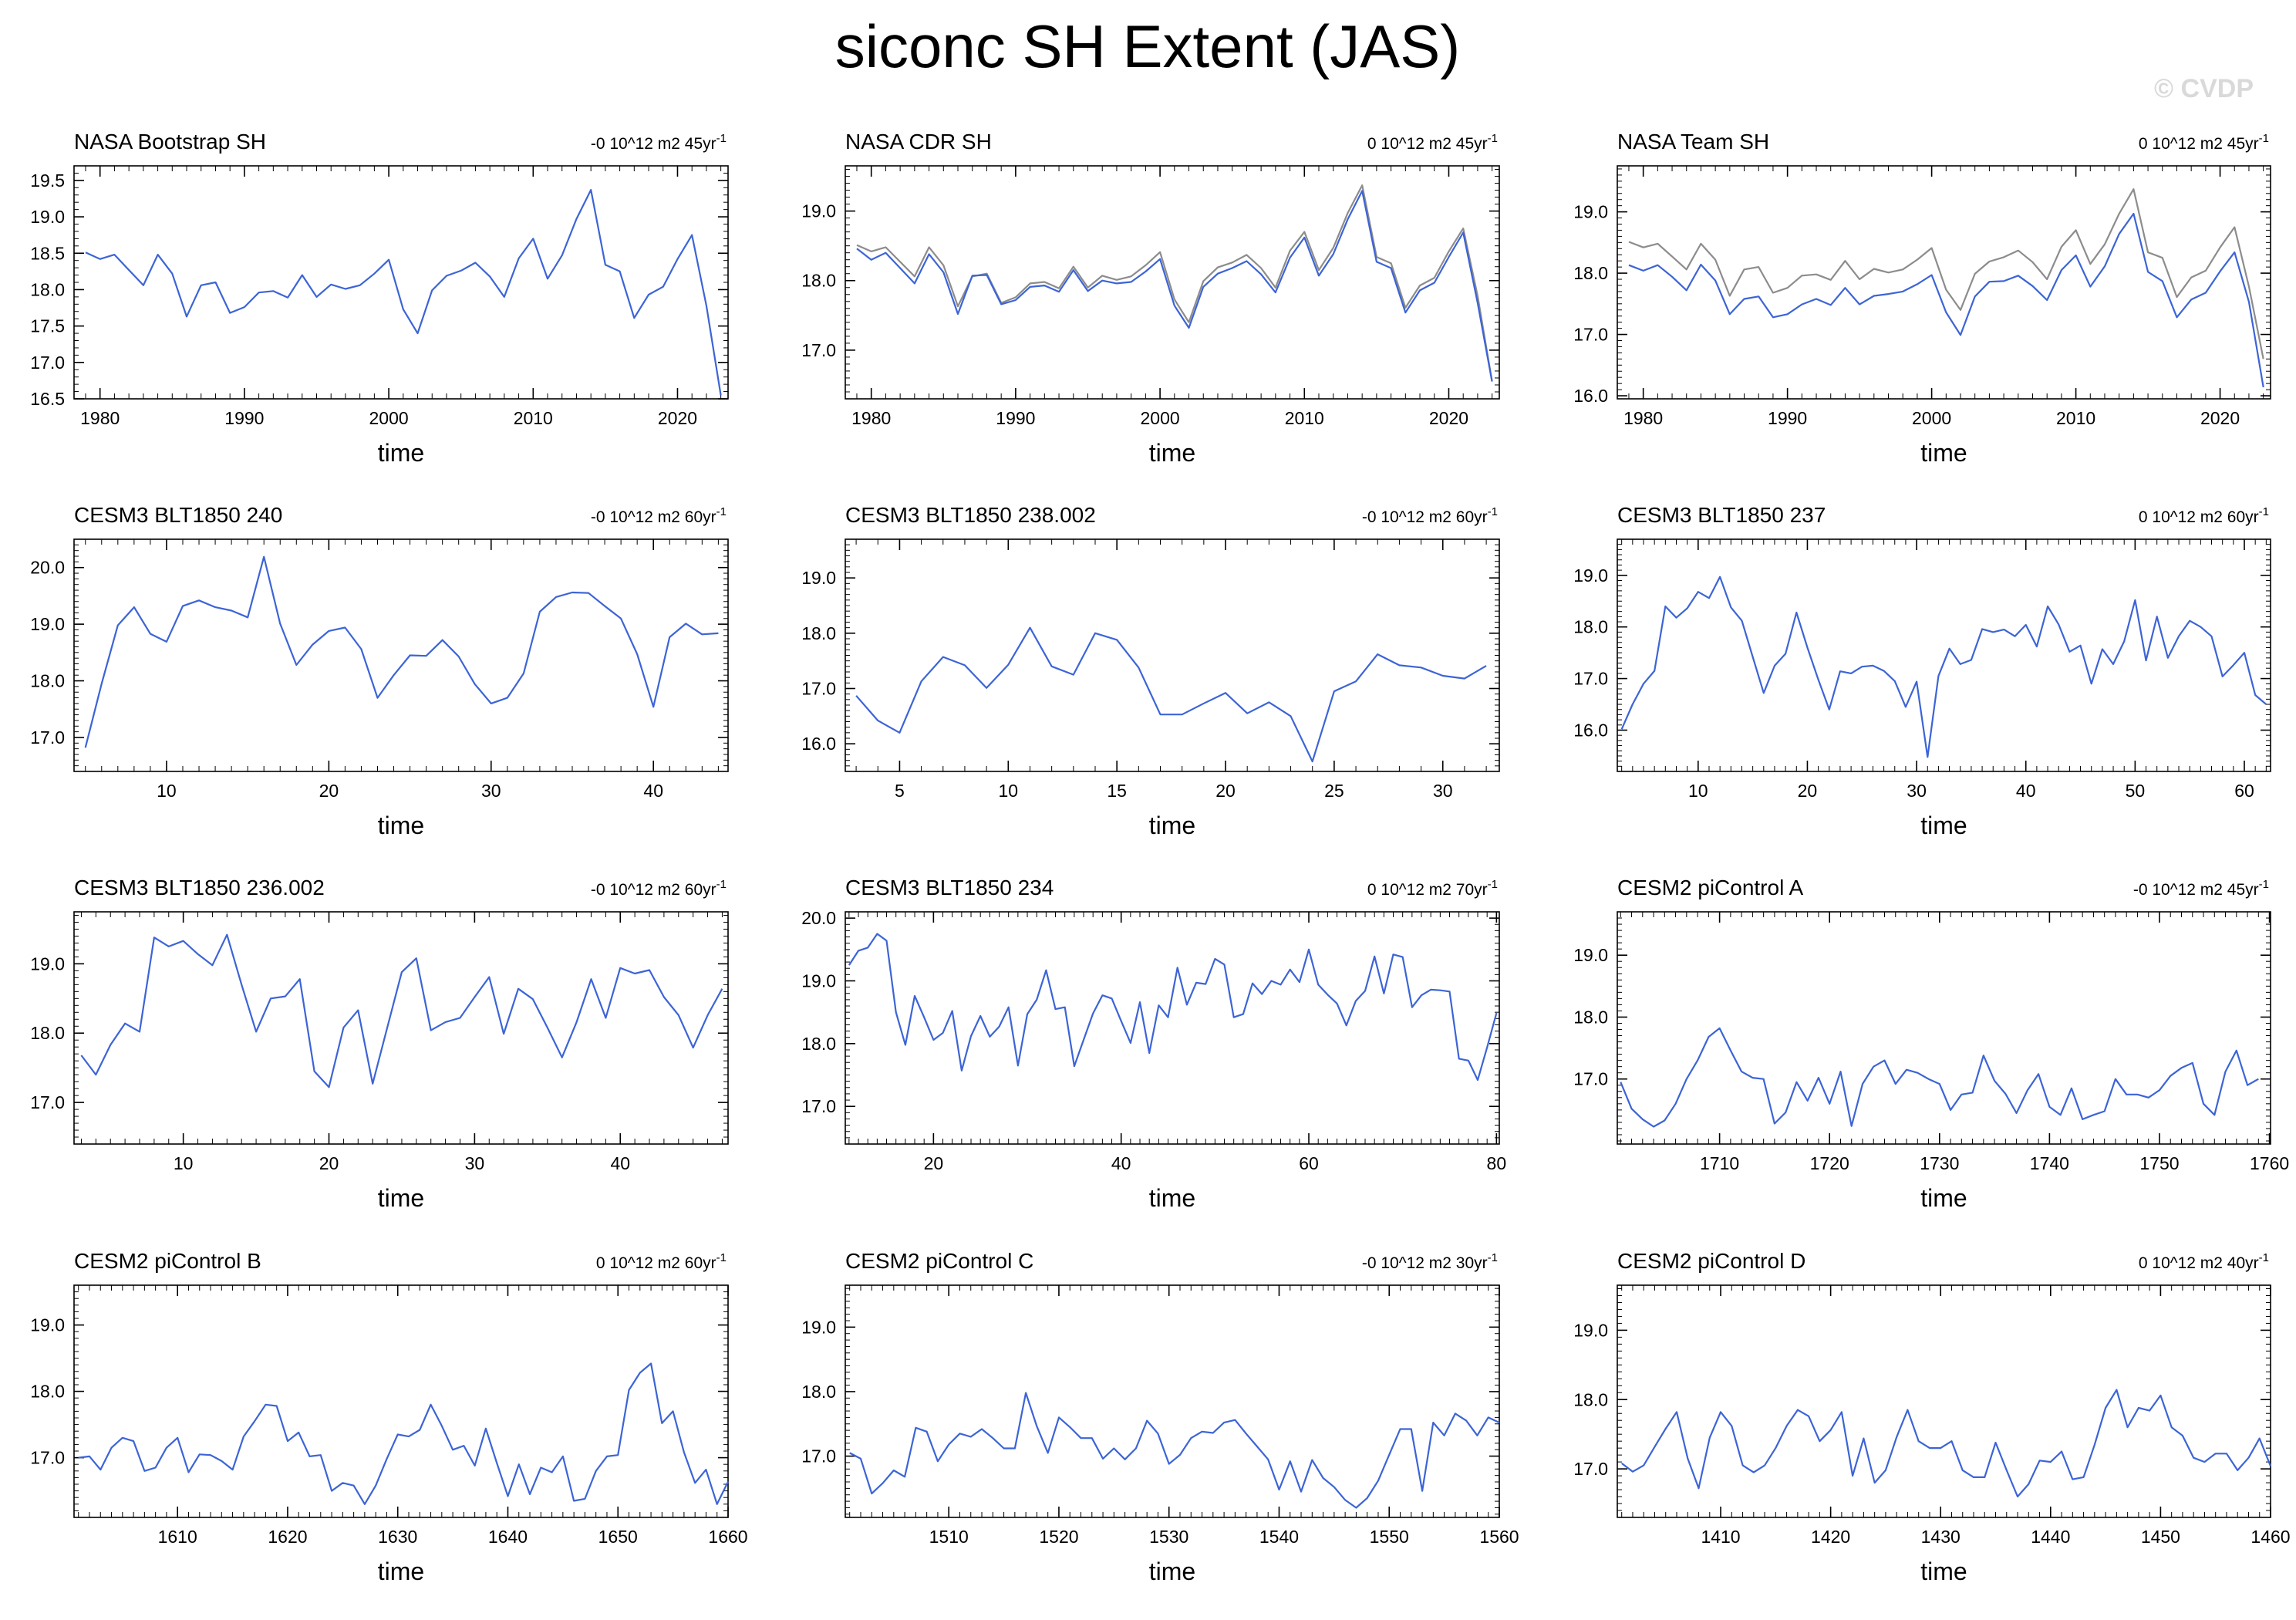 The height and width of the screenshot is (1620, 2296). I want to click on trend-label: -0 10^12 m2 60yr-1, so click(659, 889).